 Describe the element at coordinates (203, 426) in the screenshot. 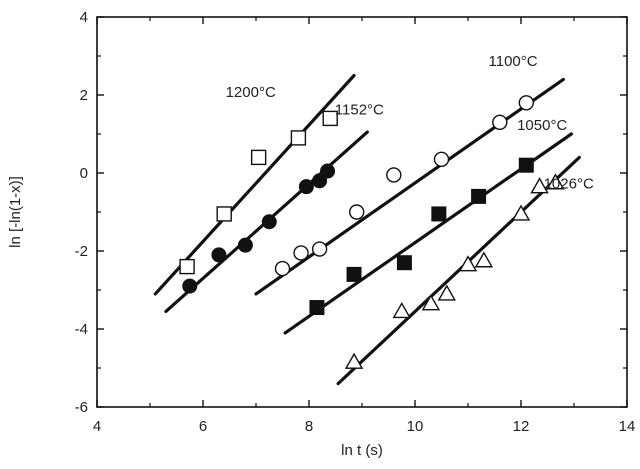

I see `x-tick-label: 6` at that location.